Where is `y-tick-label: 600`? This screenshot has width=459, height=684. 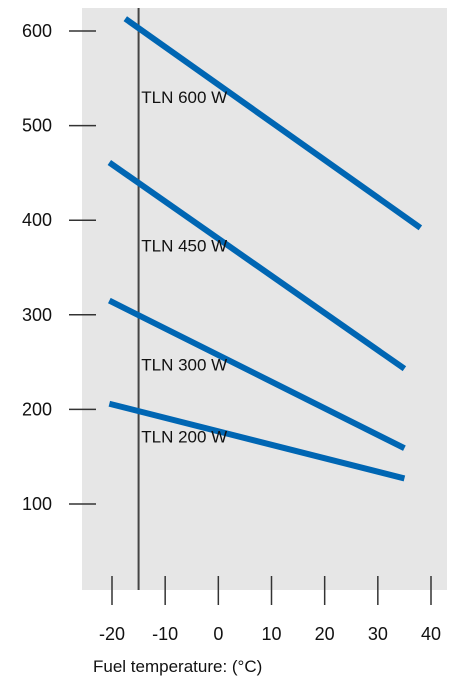
y-tick-label: 600 is located at coordinates (37, 31).